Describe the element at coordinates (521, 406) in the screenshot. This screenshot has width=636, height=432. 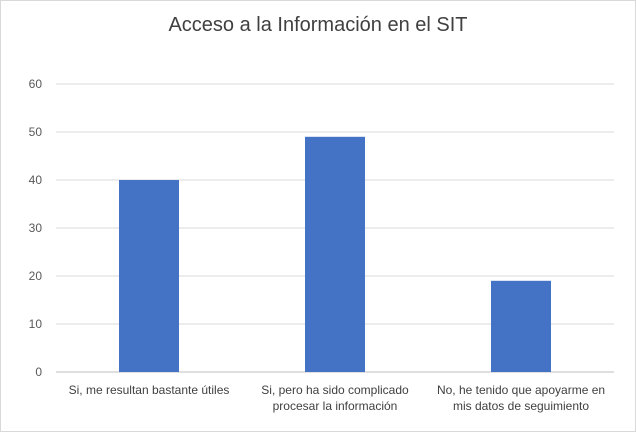
I see `x-category-label: mis datos de seguimiento` at that location.